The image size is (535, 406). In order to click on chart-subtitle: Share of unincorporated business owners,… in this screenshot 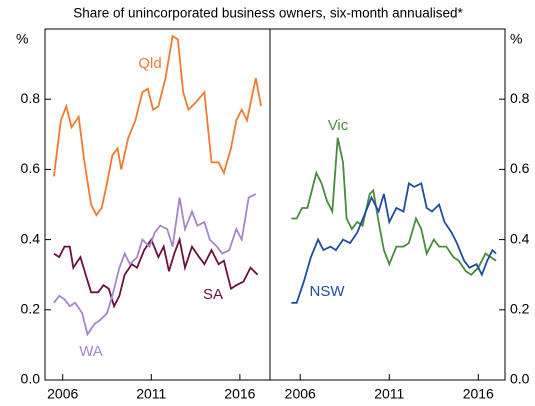, I will do `click(268, 13)`.